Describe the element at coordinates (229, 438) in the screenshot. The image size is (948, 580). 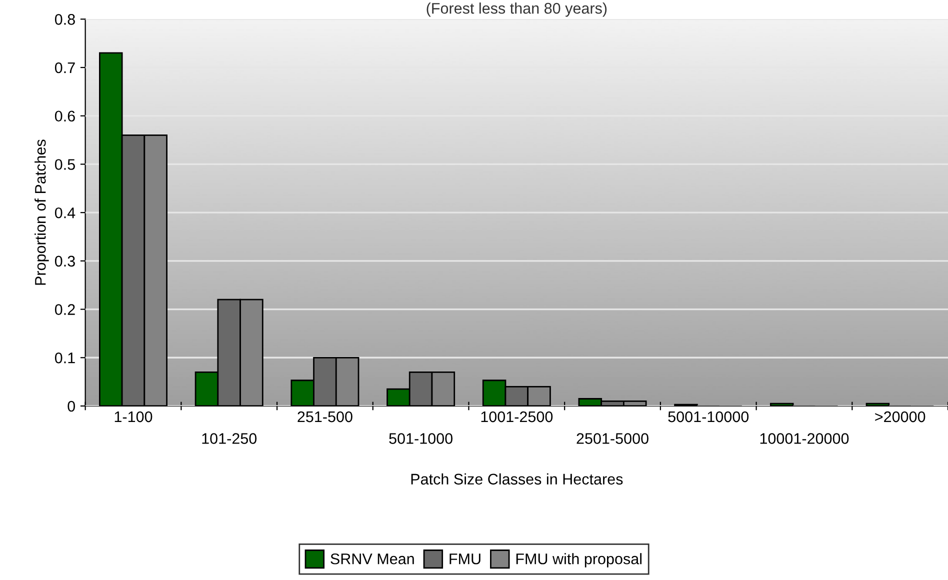
I see `x-tick-label: 101-250` at that location.